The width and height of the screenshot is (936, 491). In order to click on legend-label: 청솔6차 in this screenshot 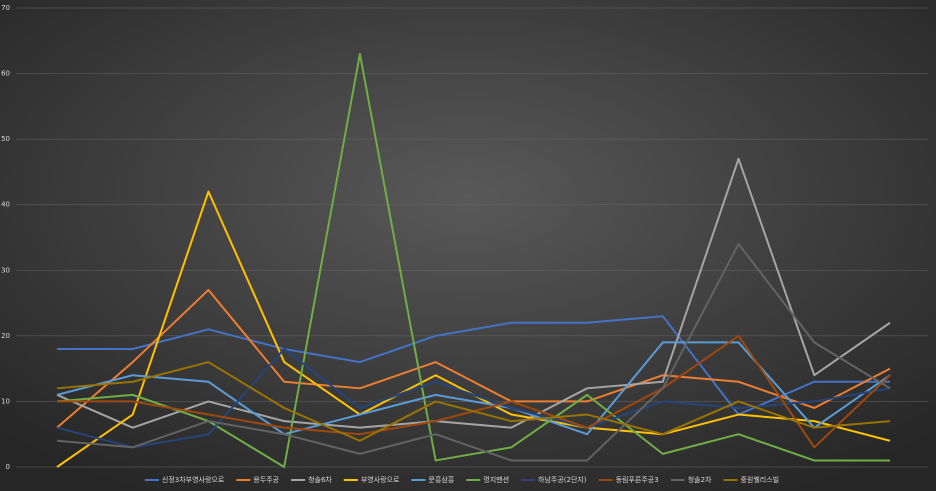, I will do `click(320, 479)`.